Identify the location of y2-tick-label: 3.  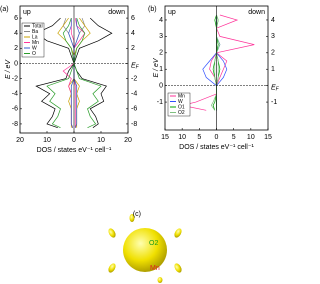
(273, 36).